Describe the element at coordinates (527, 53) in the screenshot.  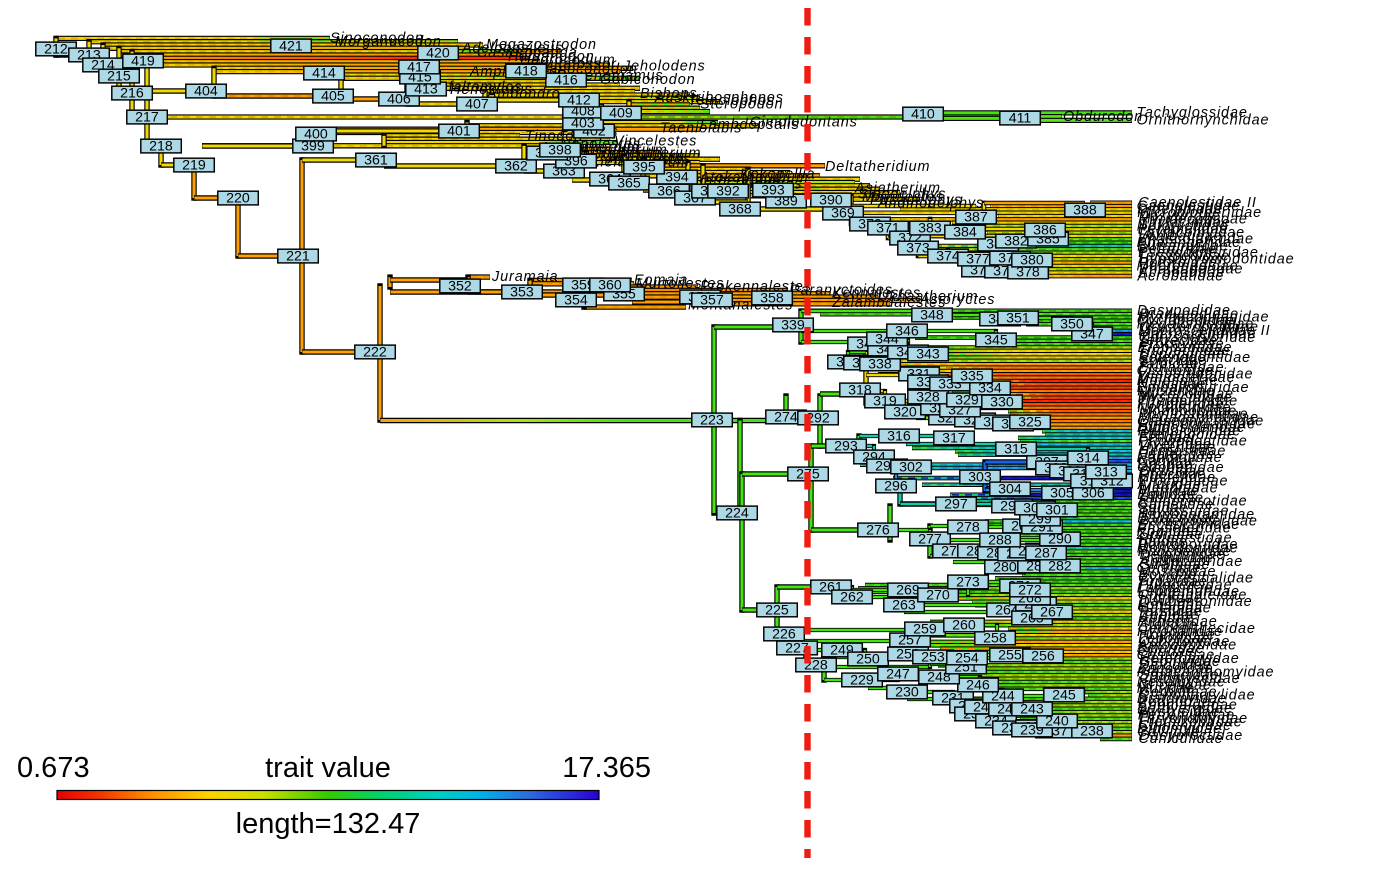
I see `svg-text: Castorocauda` at that location.